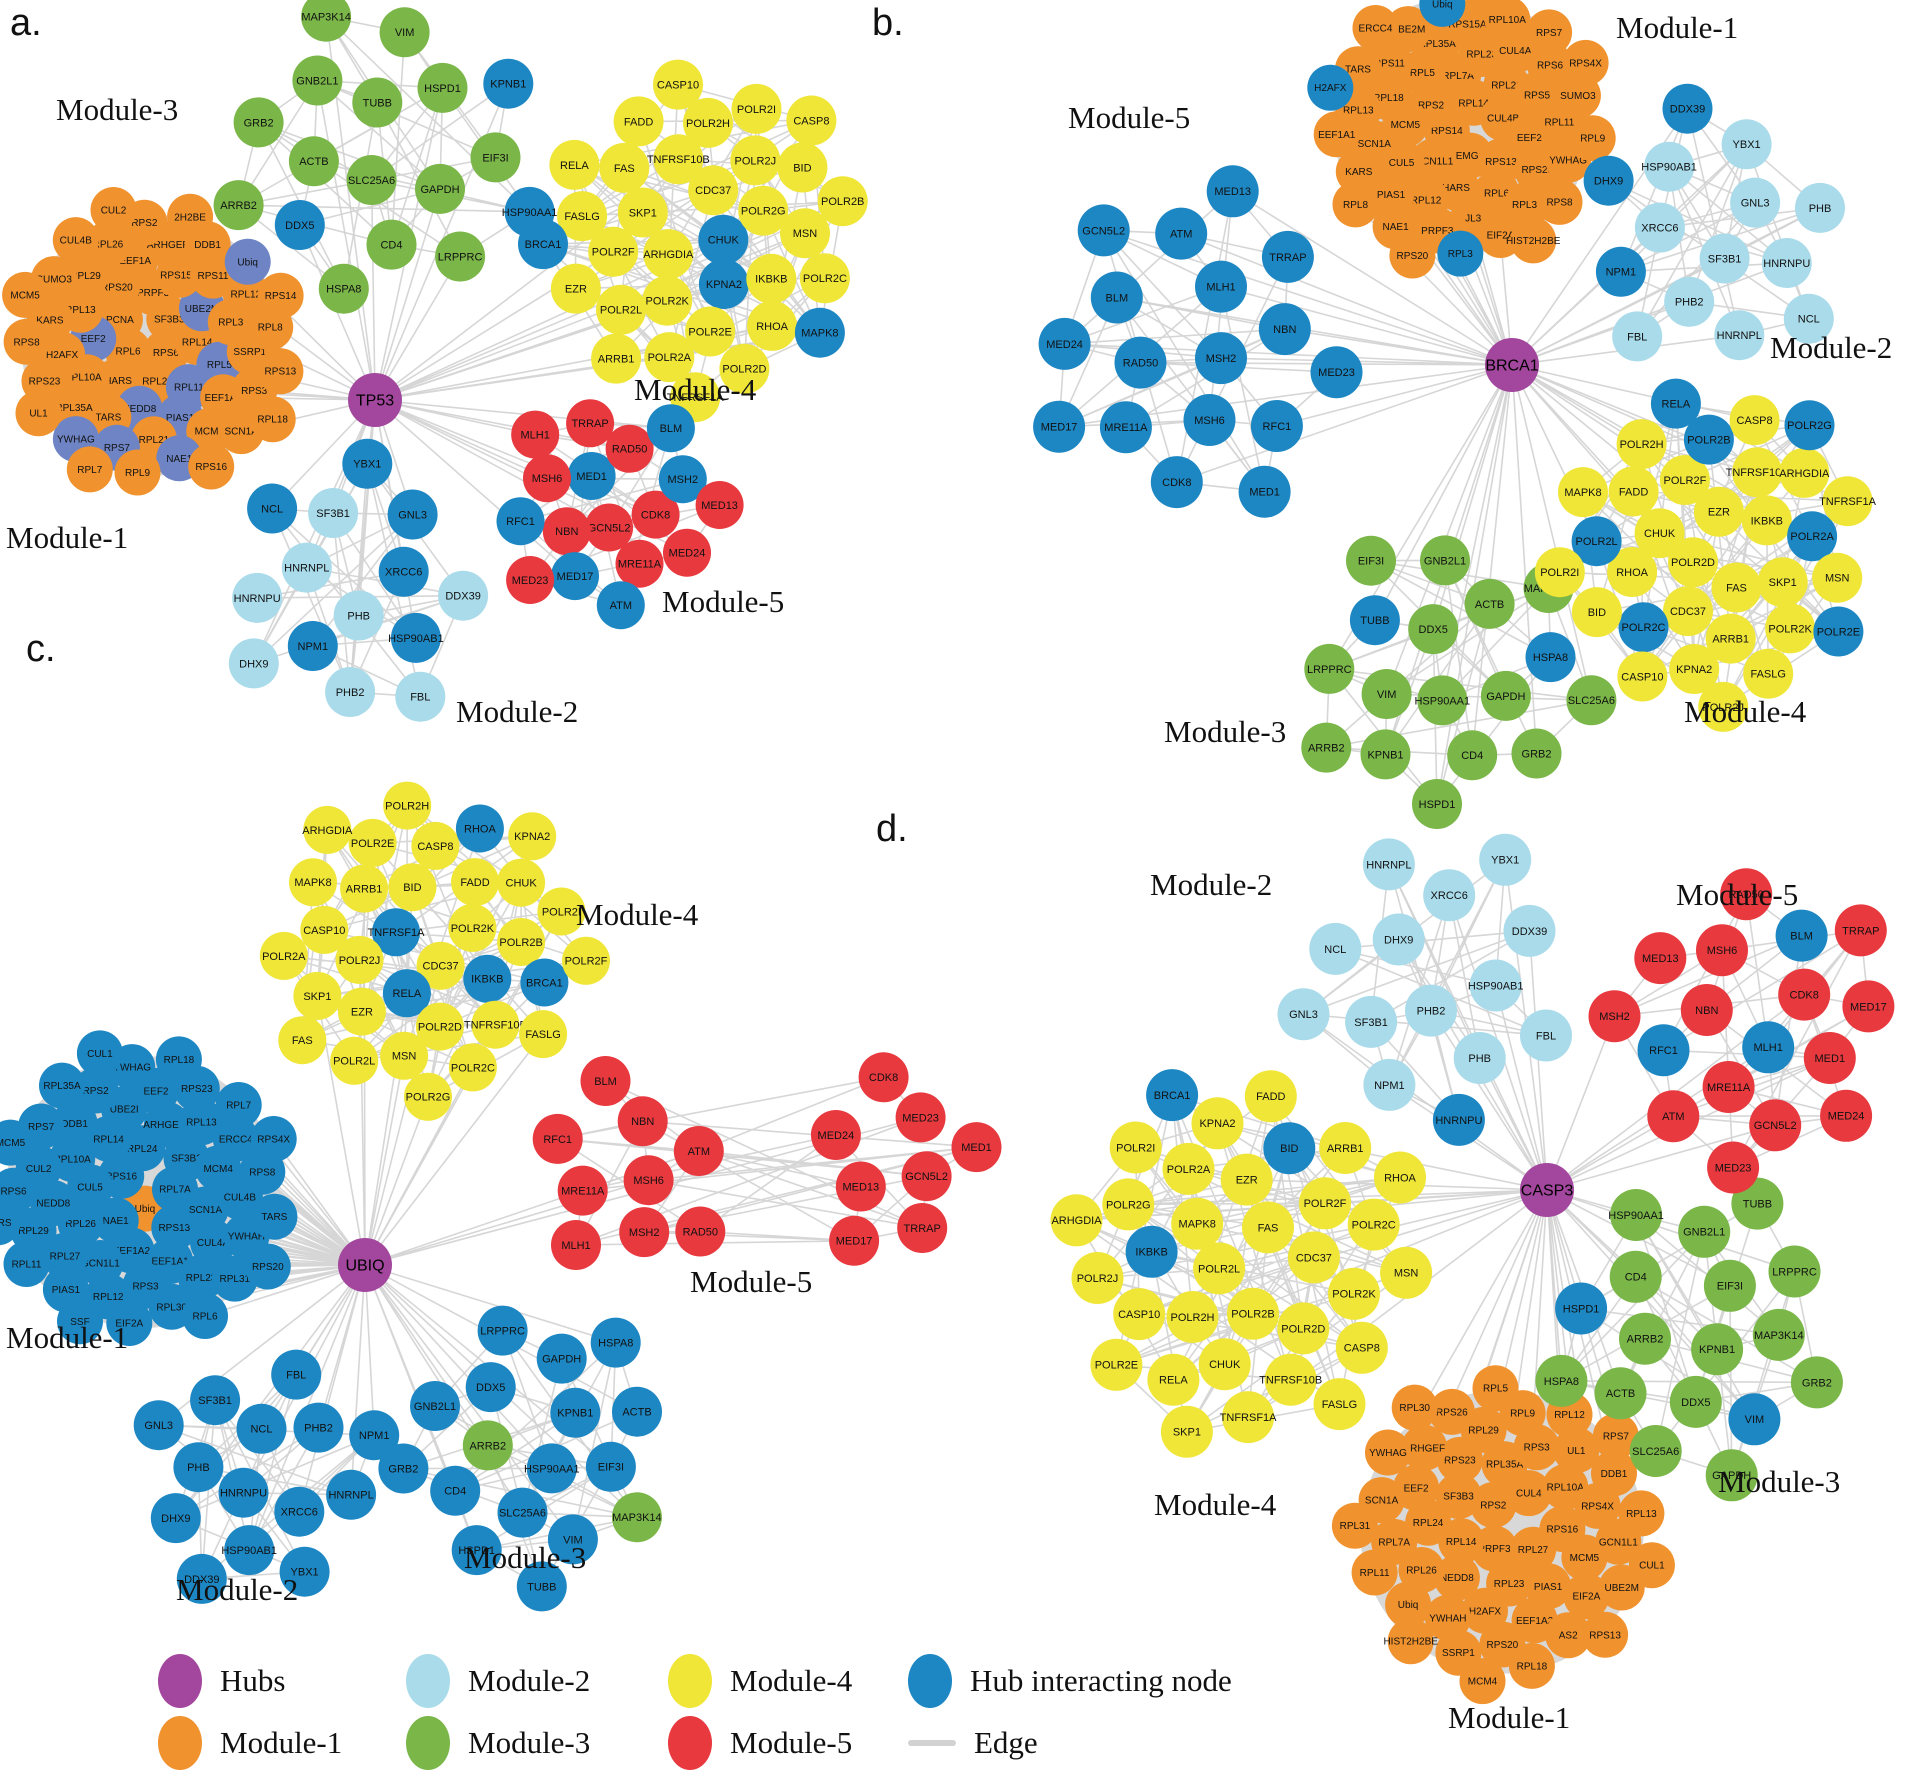 Image resolution: width=1923 pixels, height=1775 pixels. I want to click on node-UL1: UL1, so click(38, 413).